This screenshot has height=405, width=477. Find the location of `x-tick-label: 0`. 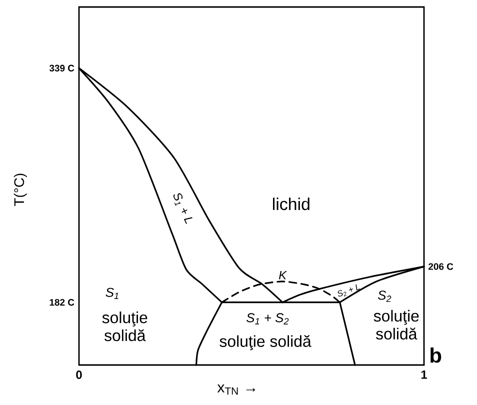

x-tick-label: 0 is located at coordinates (79, 374).